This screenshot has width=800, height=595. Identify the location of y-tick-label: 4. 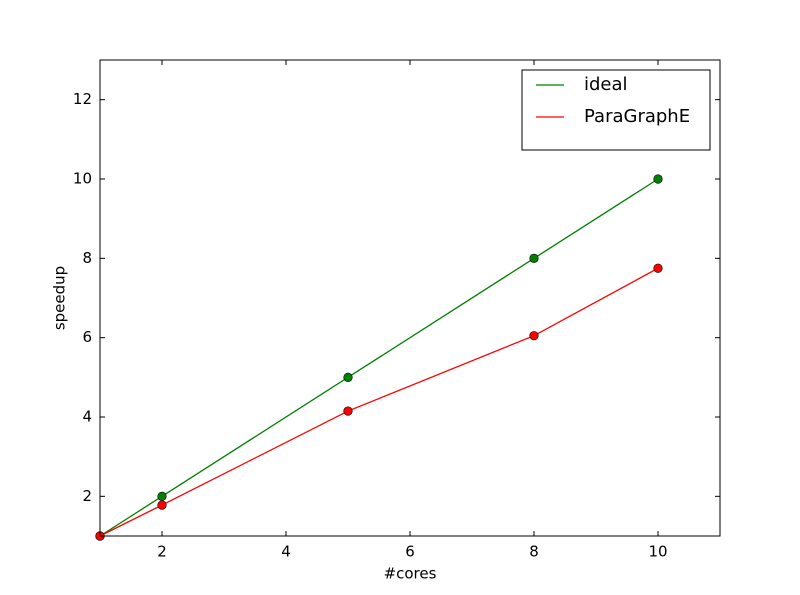
(87, 417).